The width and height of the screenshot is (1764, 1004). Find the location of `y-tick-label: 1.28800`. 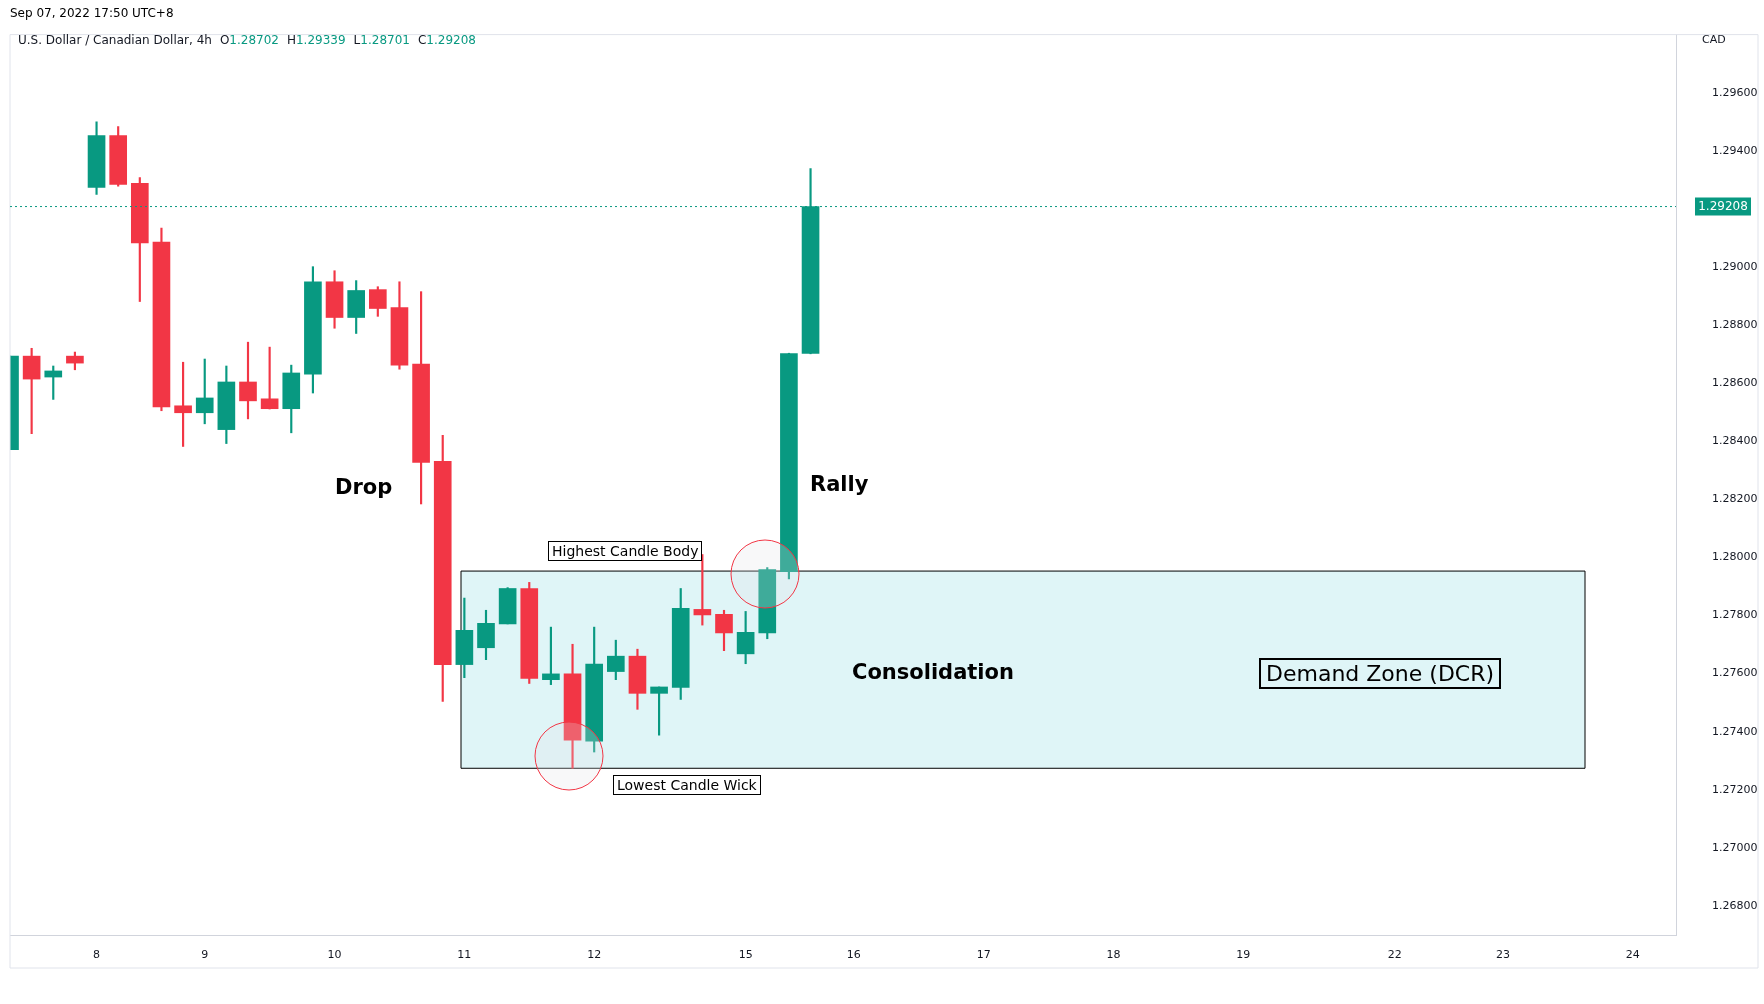

y-tick-label: 1.28800 is located at coordinates (1735, 324).